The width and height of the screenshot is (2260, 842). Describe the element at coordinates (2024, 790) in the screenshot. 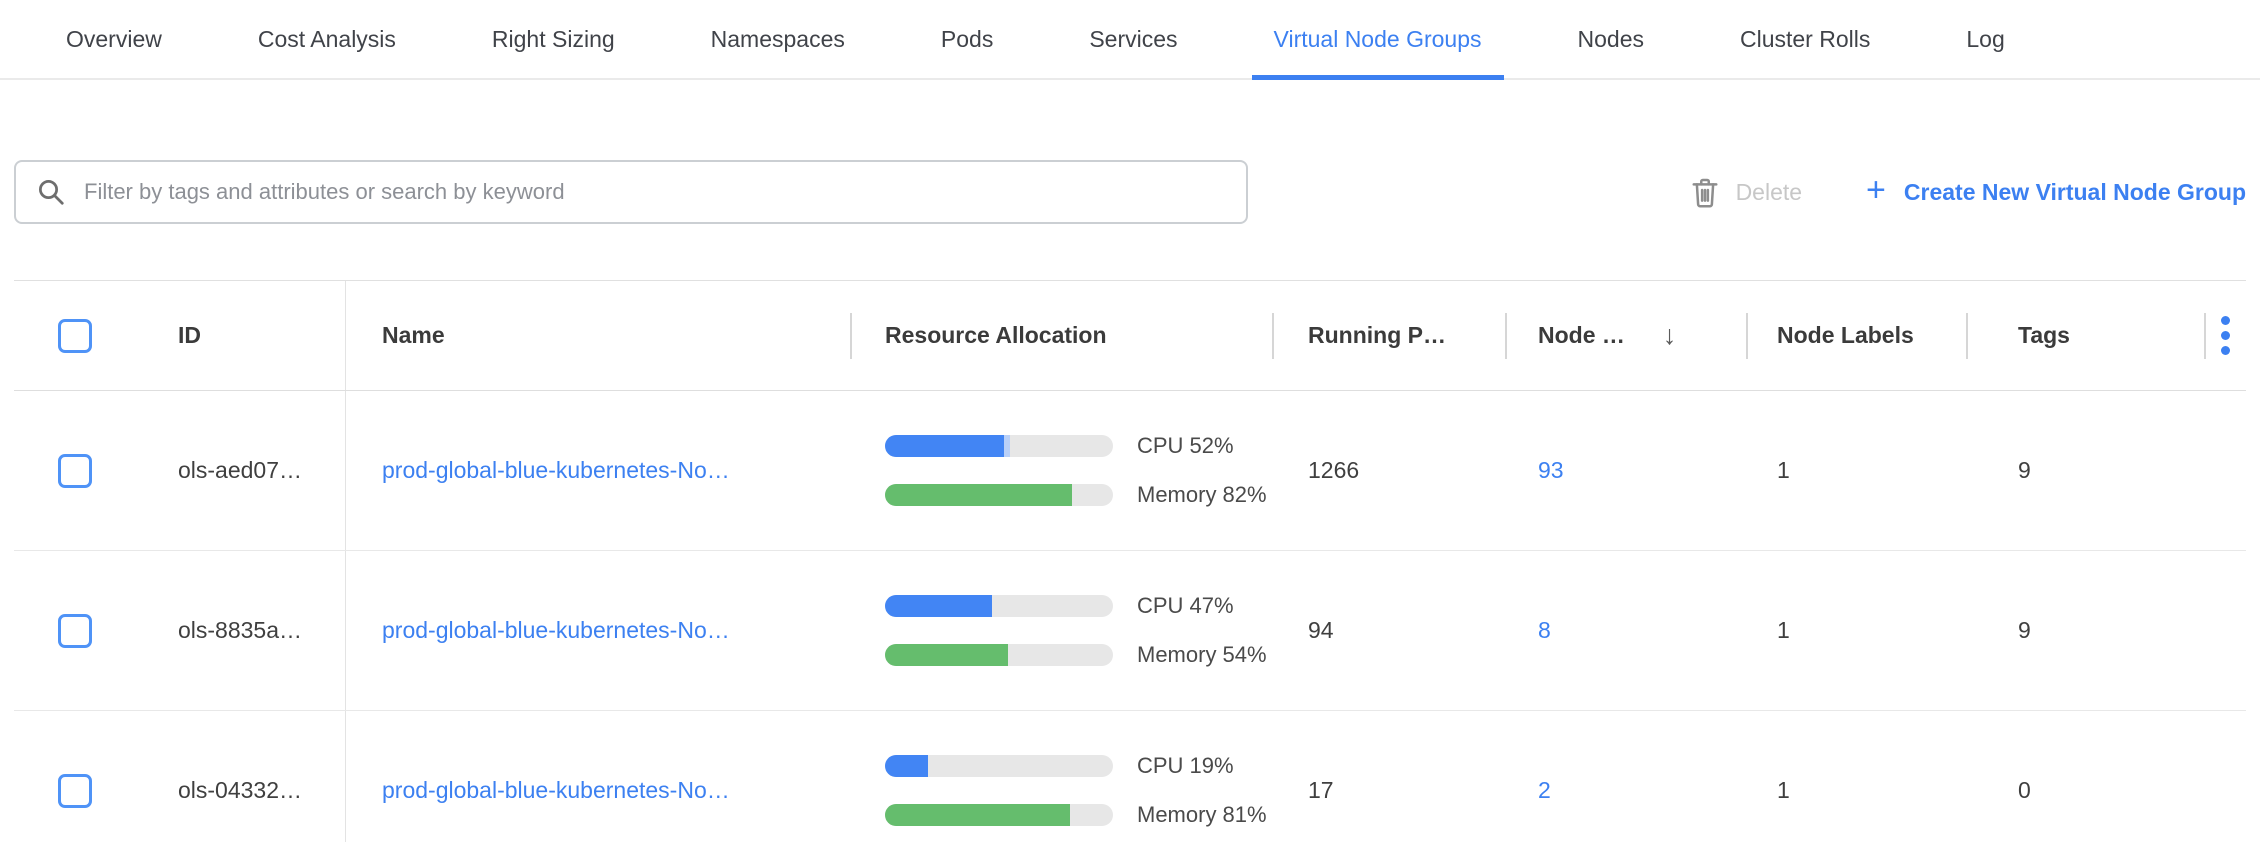

I see `tags-value: 0` at that location.